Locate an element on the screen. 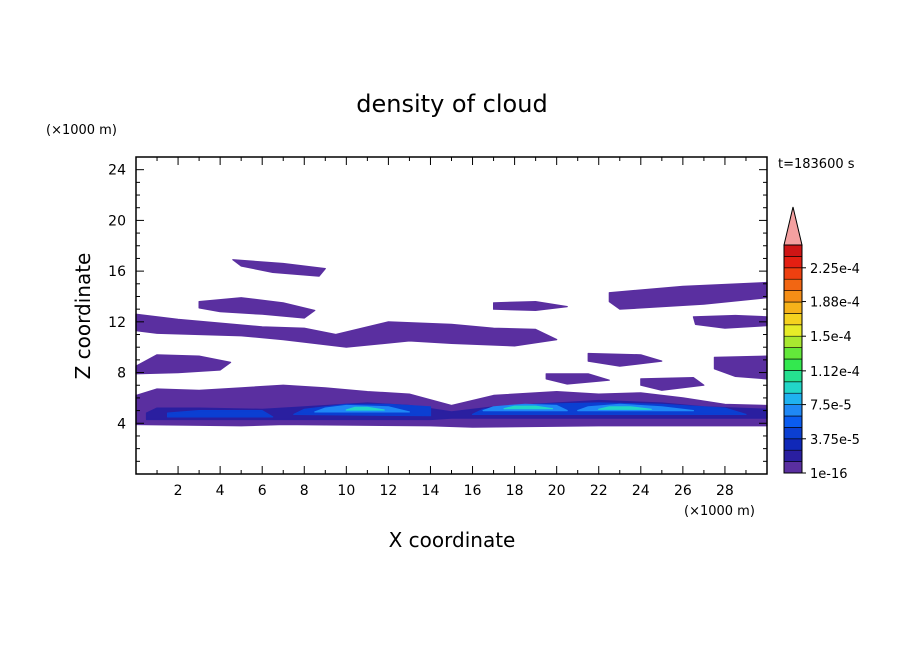 The image size is (904, 654). colorbar-tick-label: 1.88e-4 is located at coordinates (835, 303).